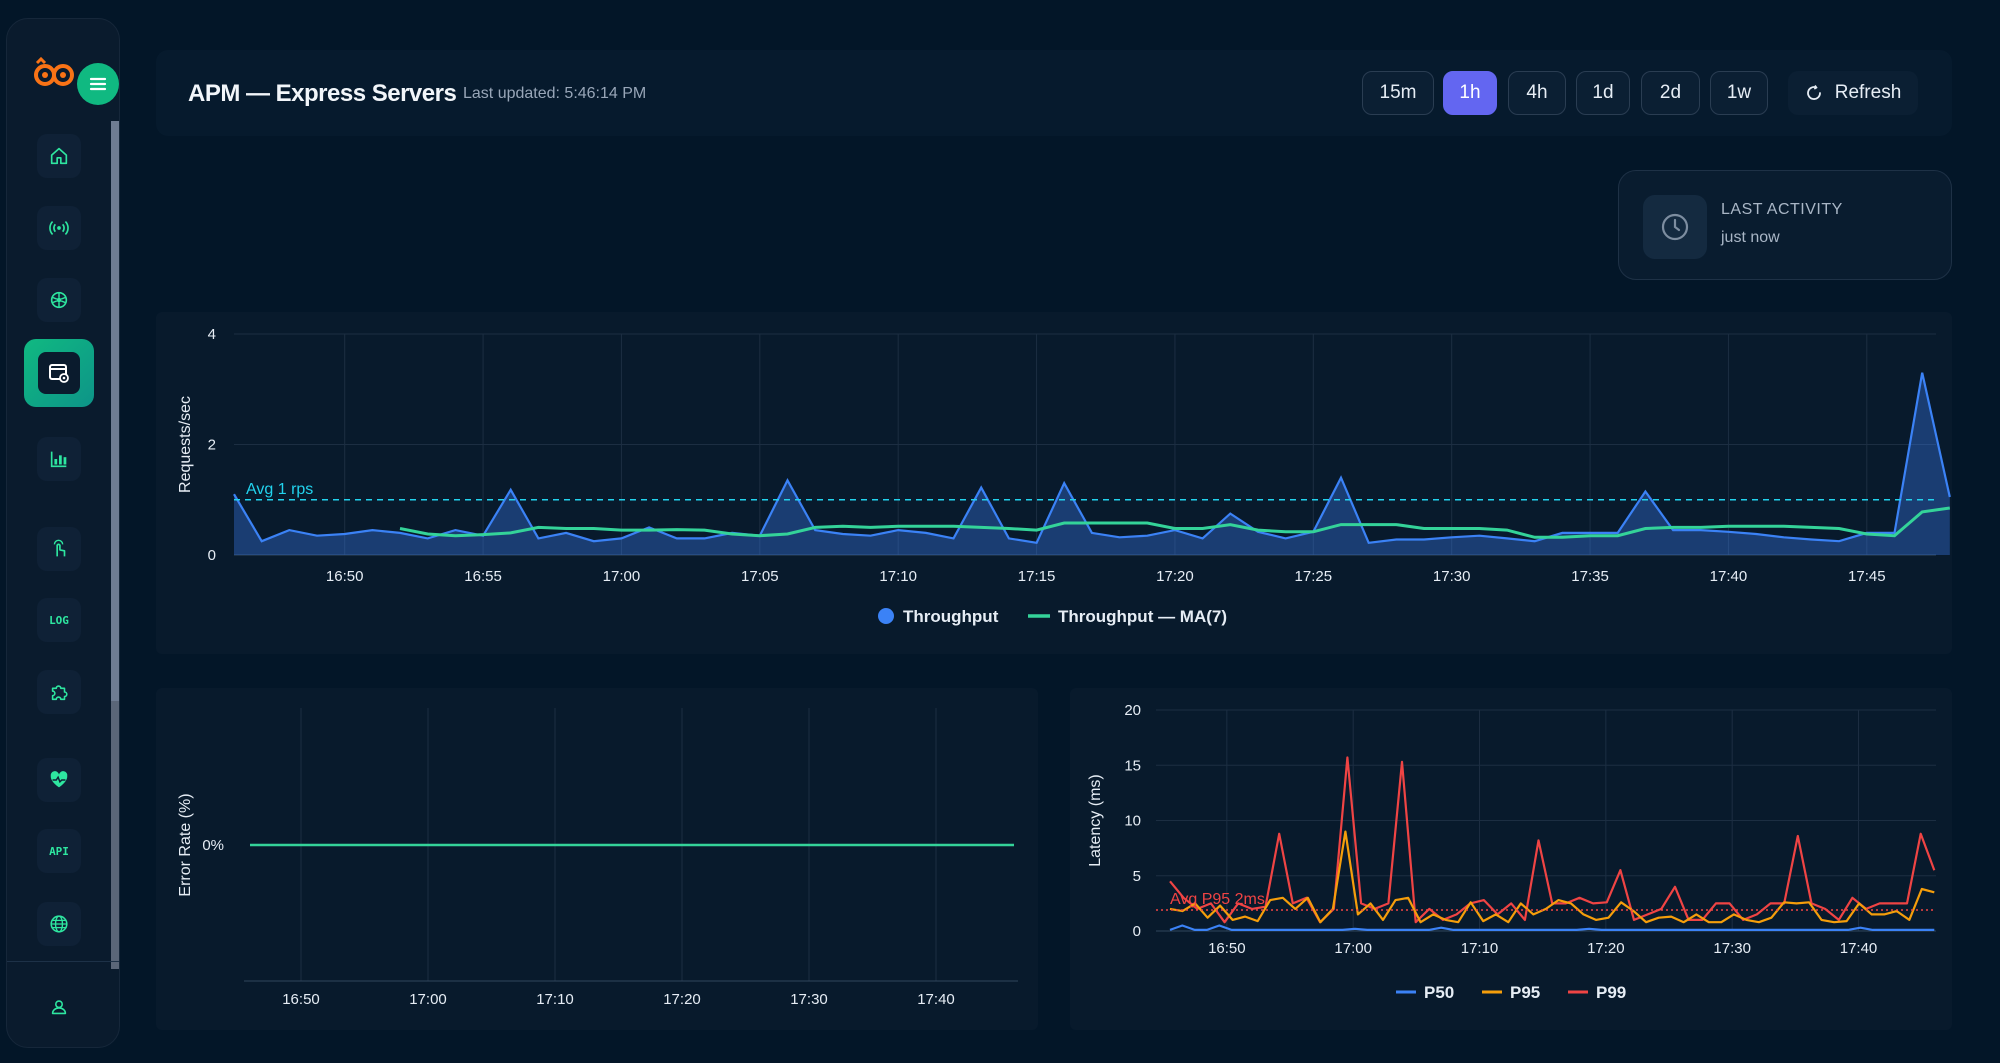  I want to click on range-button-1d: 1d, so click(1603, 93).